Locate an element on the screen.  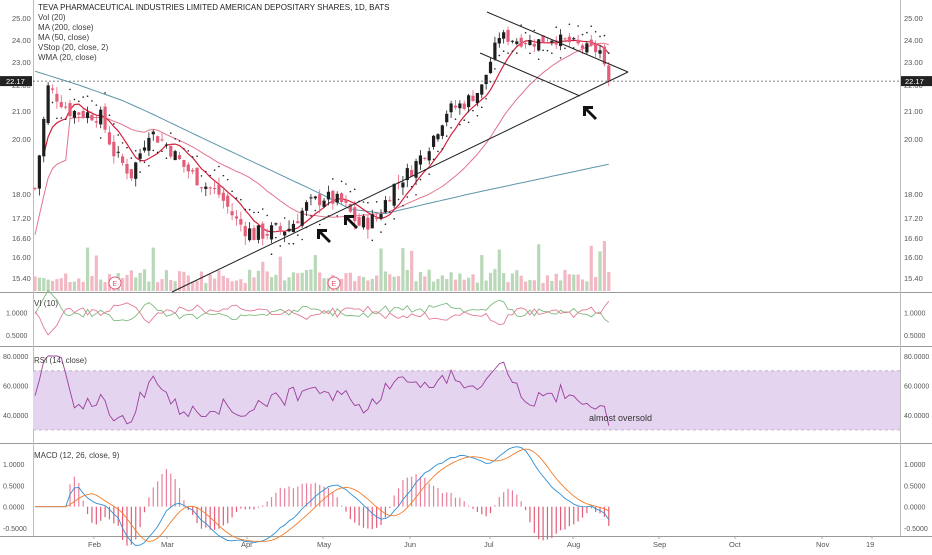
arrow-shape is located at coordinates (590, 113).